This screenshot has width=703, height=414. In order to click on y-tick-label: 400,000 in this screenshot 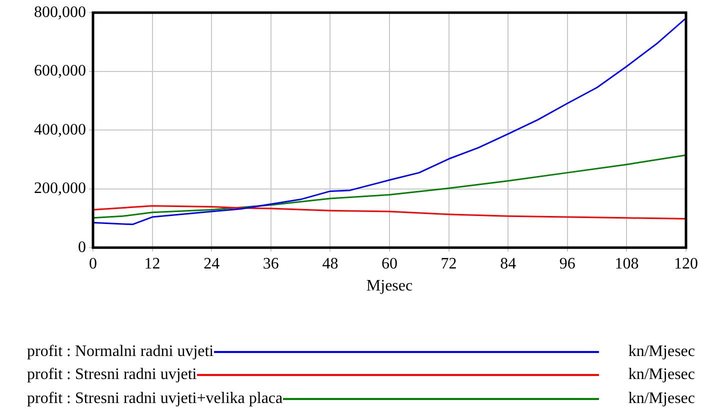, I will do `click(60, 129)`.